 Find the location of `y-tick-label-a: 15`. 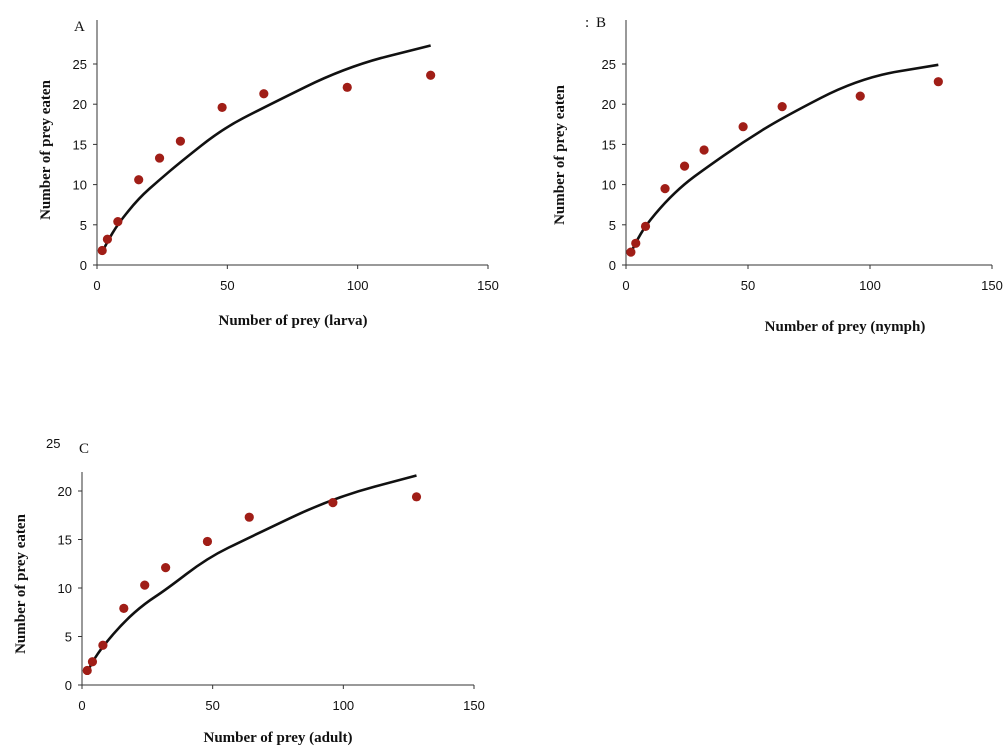

y-tick-label-a: 15 is located at coordinates (80, 144).